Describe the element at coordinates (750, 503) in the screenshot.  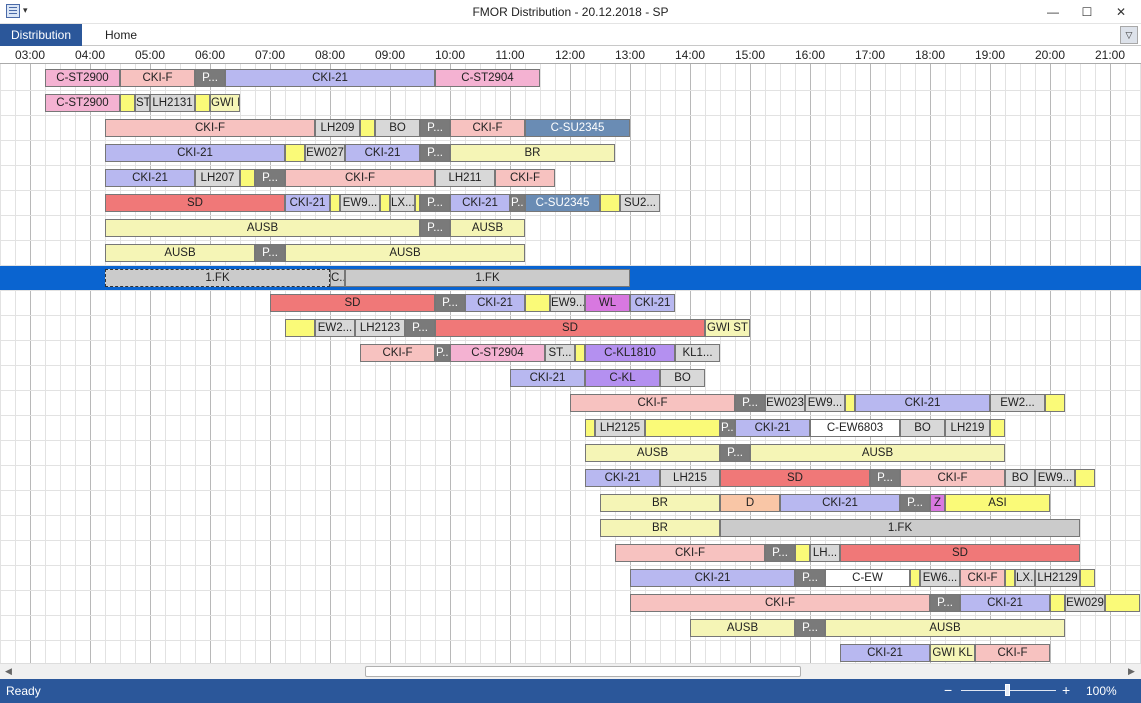
I see `task-bar: D` at that location.